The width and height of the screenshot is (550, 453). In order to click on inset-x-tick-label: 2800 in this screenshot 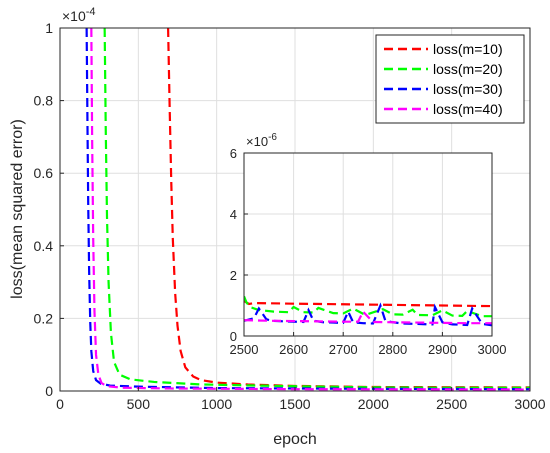, I will do `click(392, 349)`.